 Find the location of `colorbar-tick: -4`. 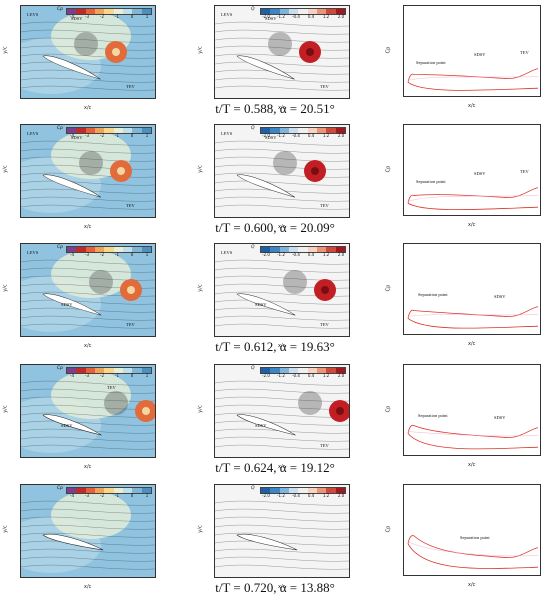

colorbar-tick: -4 is located at coordinates (72, 16).